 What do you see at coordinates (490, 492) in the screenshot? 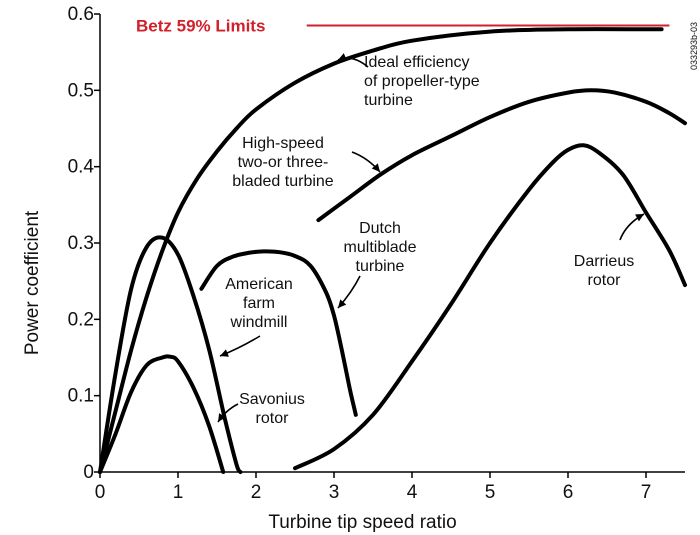
I see `x-tick-label: 5` at bounding box center [490, 492].